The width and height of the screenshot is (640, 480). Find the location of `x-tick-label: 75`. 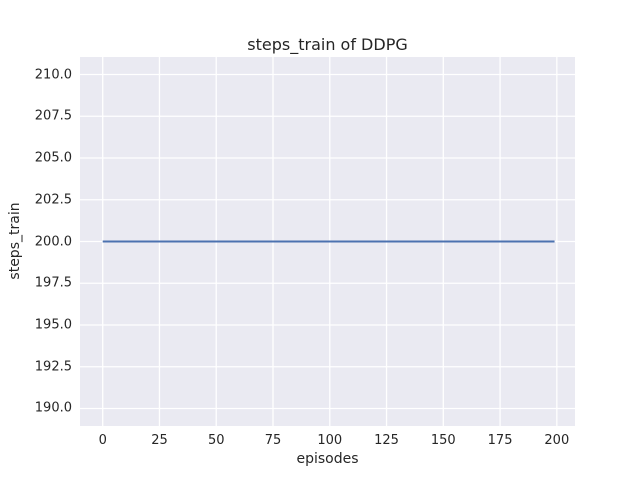

x-tick-label: 75 is located at coordinates (273, 440).